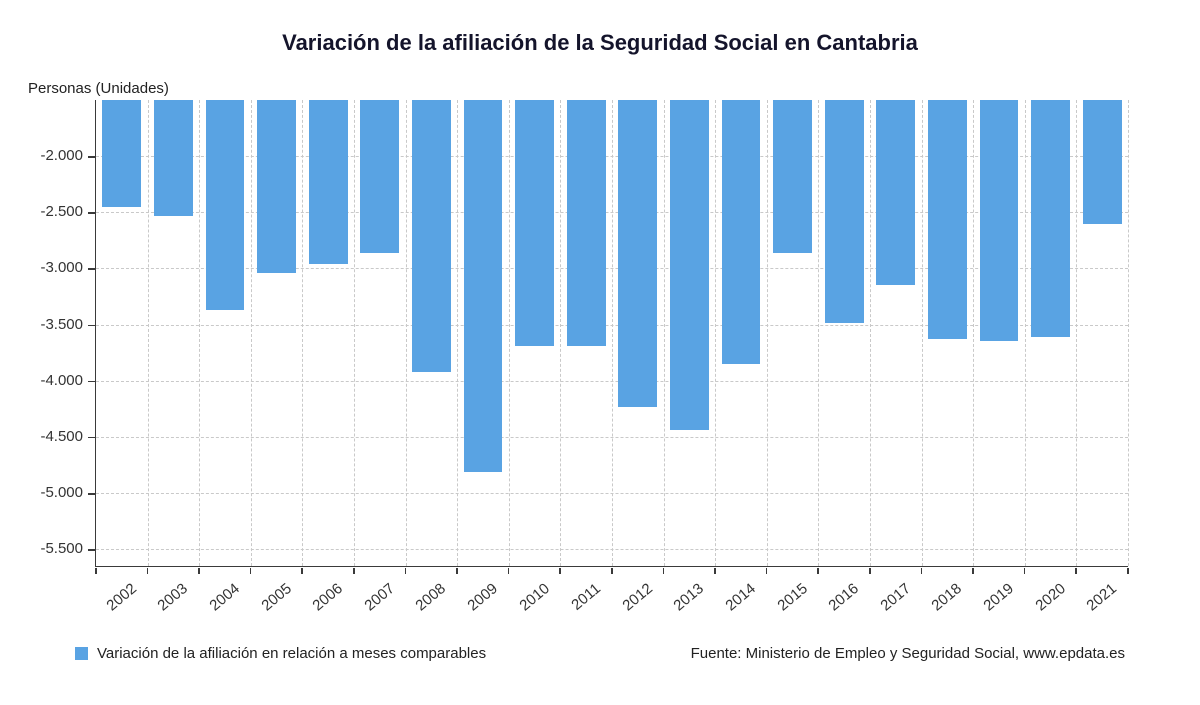  Describe the element at coordinates (173, 158) in the screenshot. I see `bar-2003` at that location.